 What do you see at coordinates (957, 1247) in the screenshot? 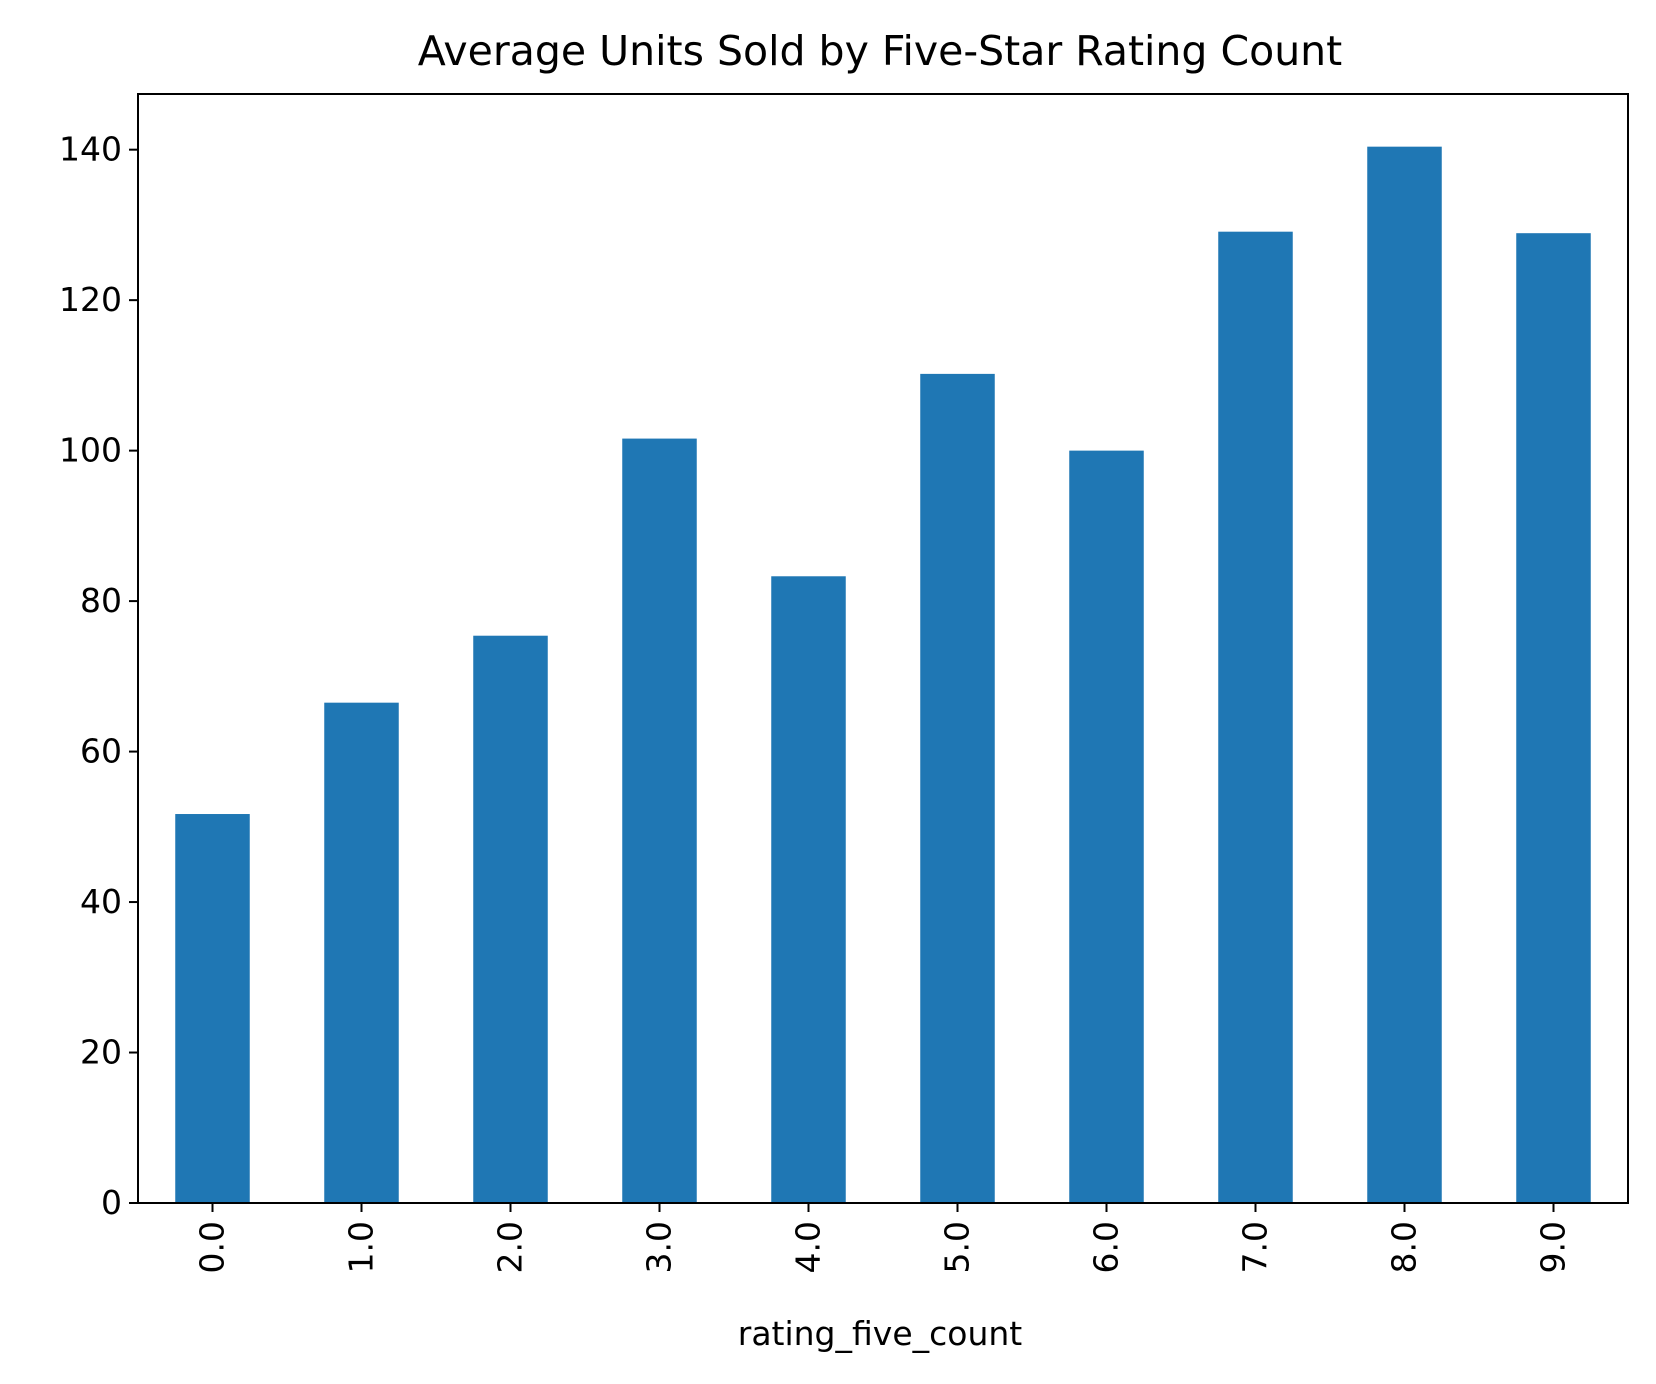
I see `x-tick-label: 5.0` at bounding box center [957, 1247].